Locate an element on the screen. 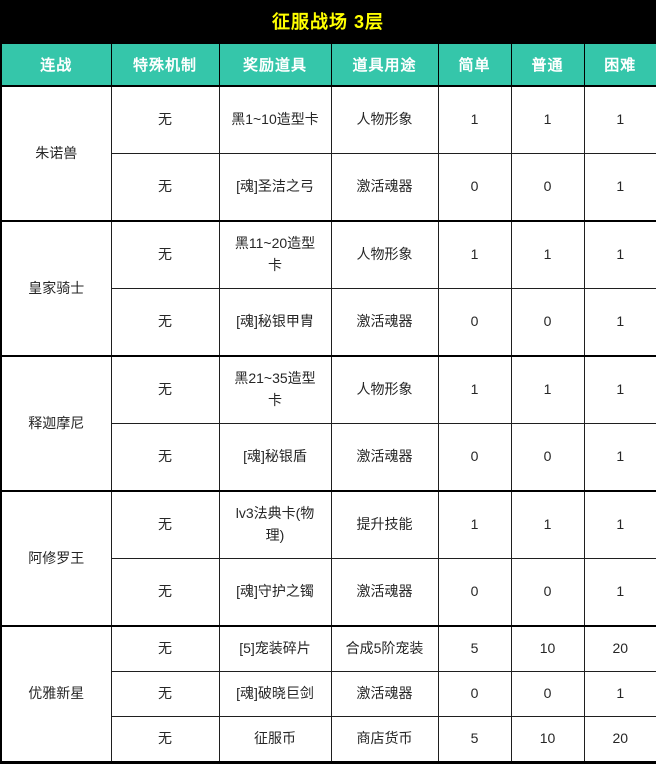  cell-reward-item: 征服币 is located at coordinates (275, 739).